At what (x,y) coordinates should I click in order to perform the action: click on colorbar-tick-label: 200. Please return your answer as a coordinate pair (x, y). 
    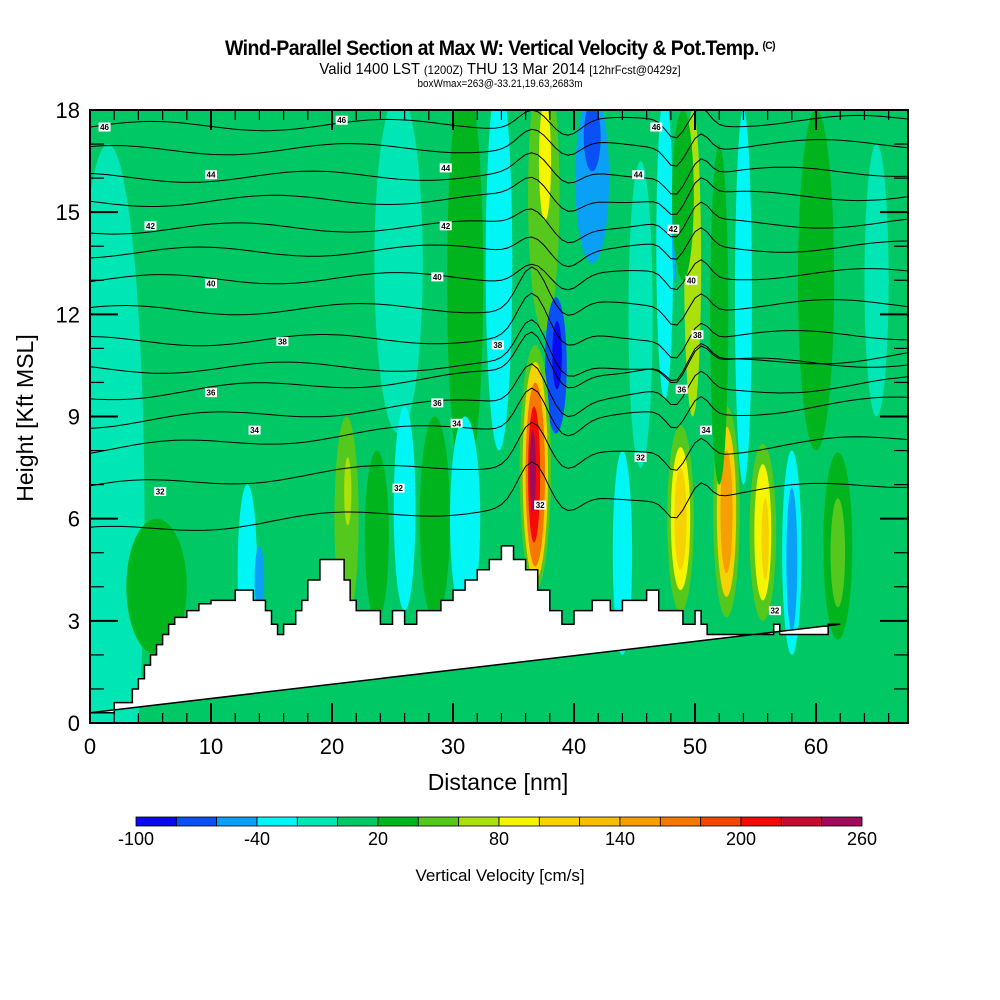
    Looking at the image, I should click on (741, 839).